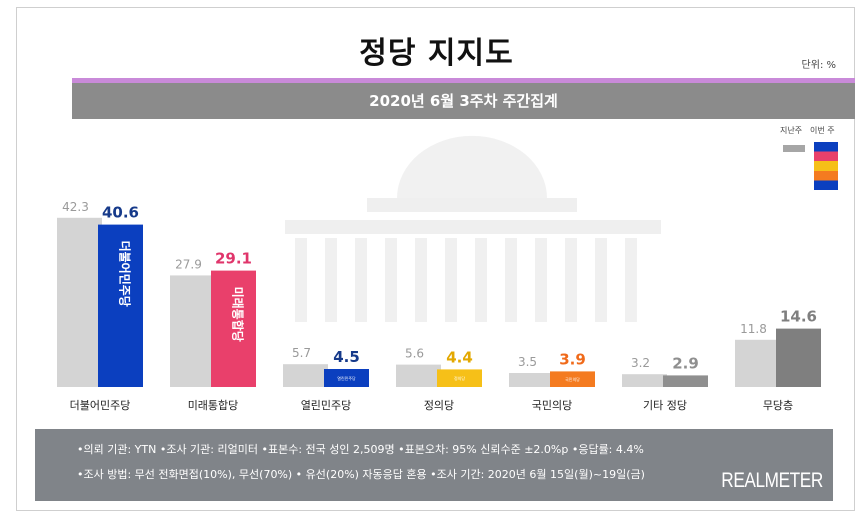 This screenshot has width=867, height=522. What do you see at coordinates (459, 357) in the screenshot?
I see `label-current-3: 4.4` at bounding box center [459, 357].